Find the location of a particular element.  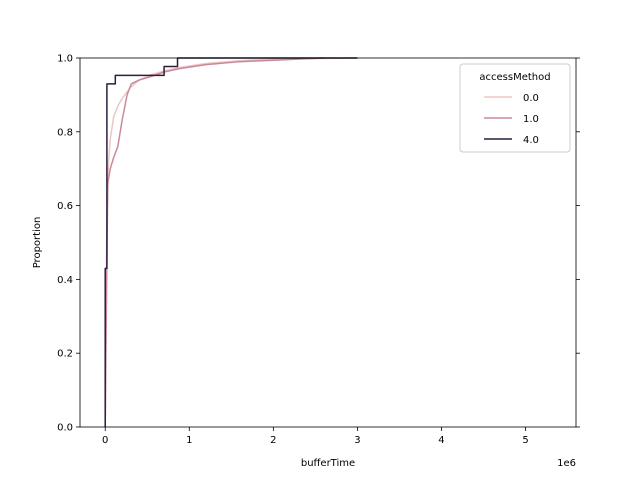

y-tick-label: 0.0 is located at coordinates (65, 428).